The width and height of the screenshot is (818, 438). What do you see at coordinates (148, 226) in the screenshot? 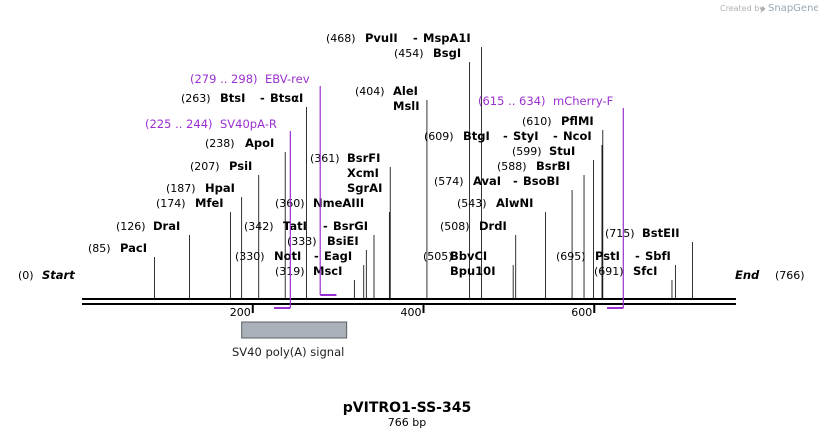
I see `enzyme-site-drai: (126) DraI` at bounding box center [148, 226].